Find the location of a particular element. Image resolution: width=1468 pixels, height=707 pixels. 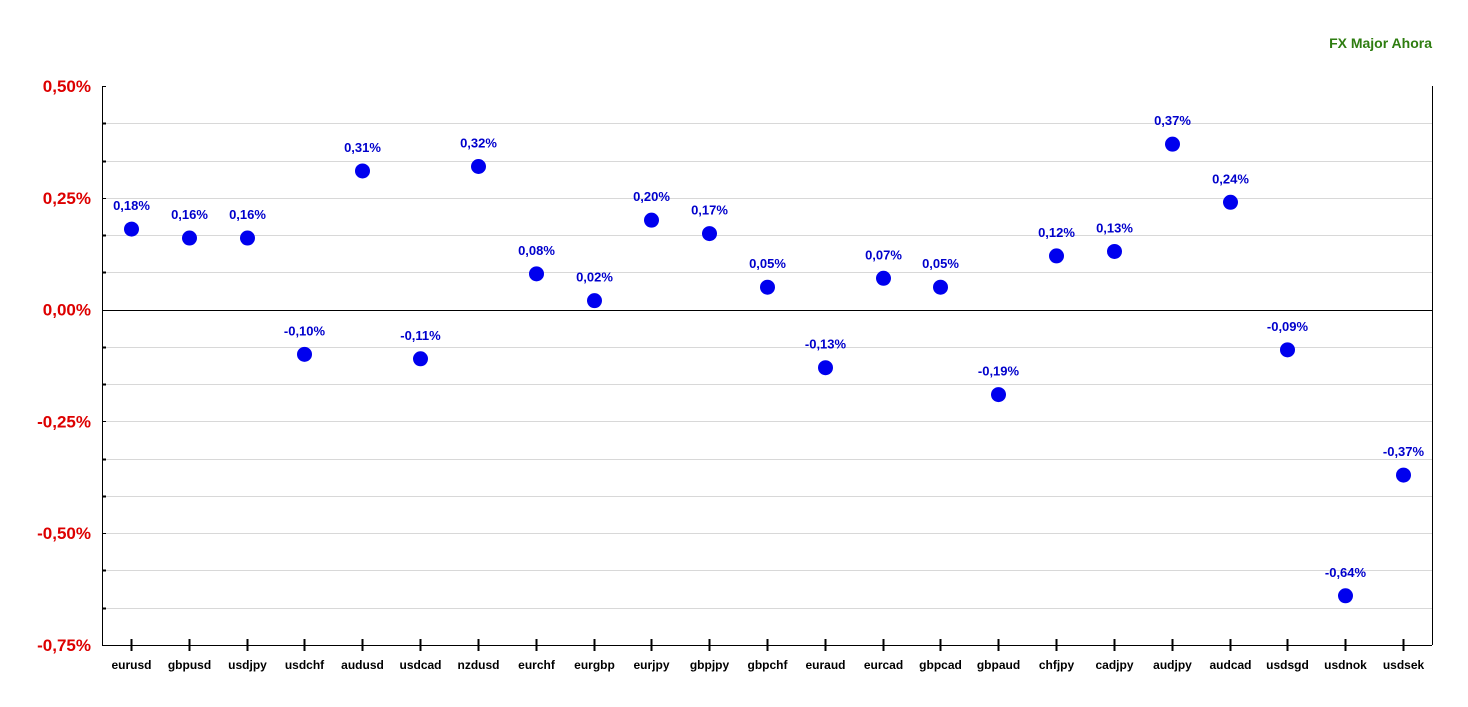

data-point-gbpjpy is located at coordinates (709, 234).